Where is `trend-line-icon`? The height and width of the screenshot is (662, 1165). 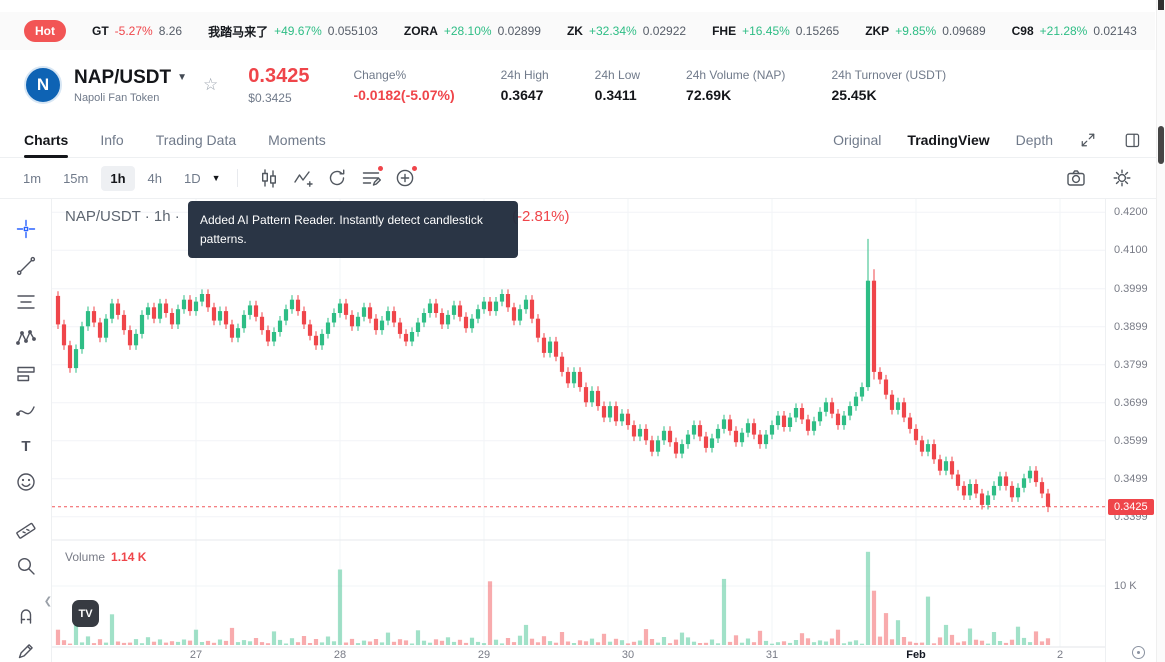
trend-line-icon is located at coordinates (26, 266).